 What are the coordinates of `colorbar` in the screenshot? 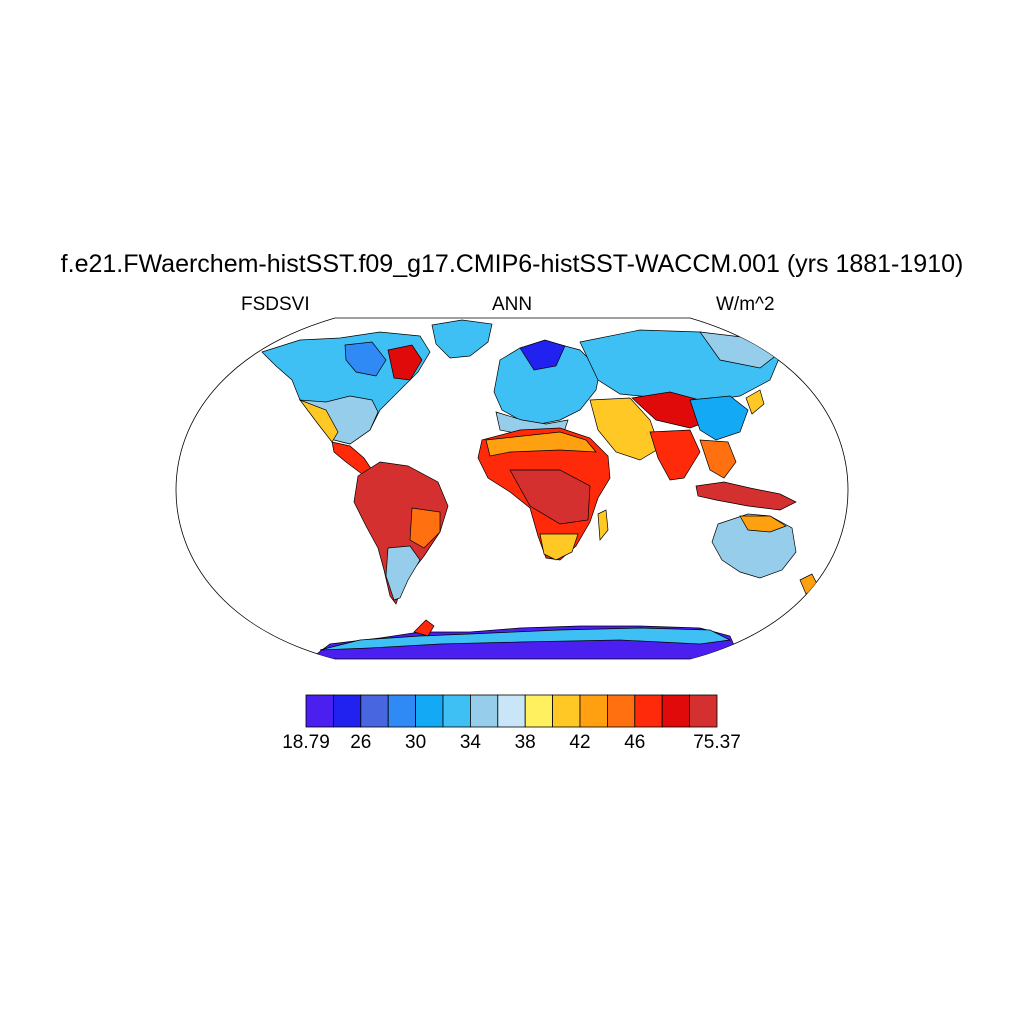 It's located at (511, 711).